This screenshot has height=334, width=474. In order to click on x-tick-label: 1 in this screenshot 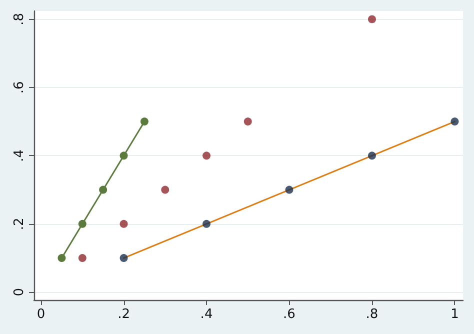, I will do `click(454, 314)`.